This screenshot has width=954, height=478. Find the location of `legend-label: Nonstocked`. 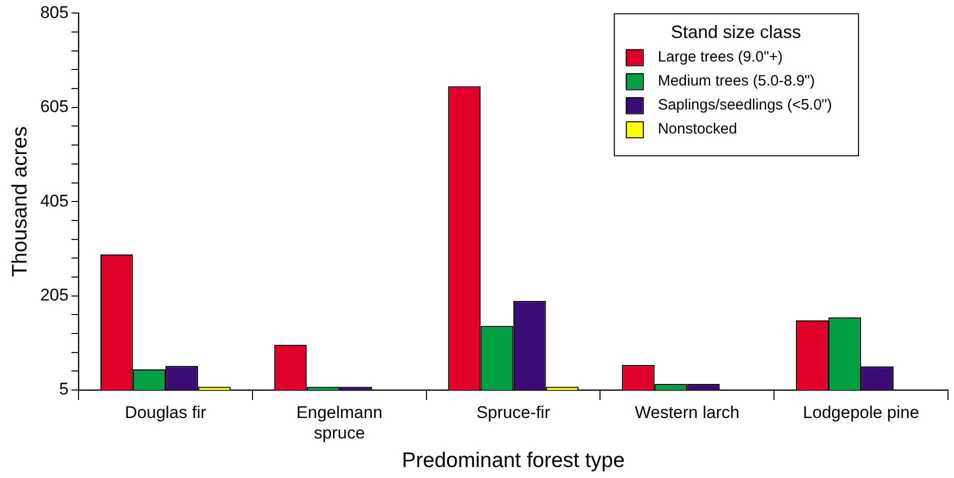

legend-label: Nonstocked is located at coordinates (698, 129).